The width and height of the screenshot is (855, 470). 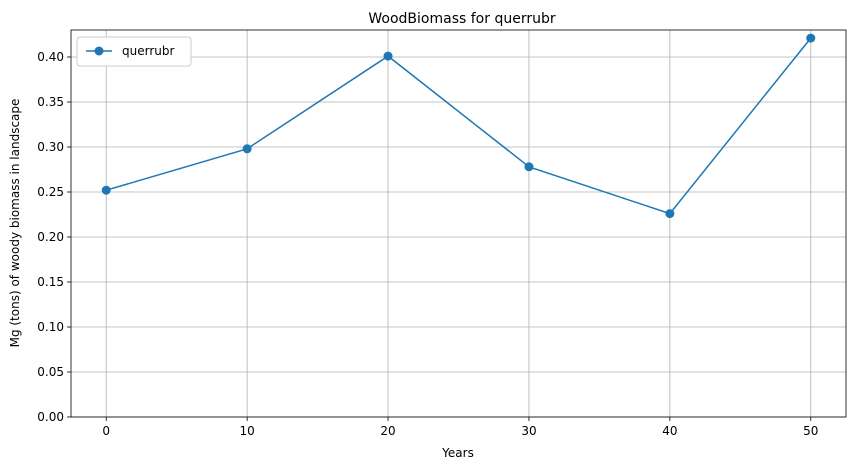 I want to click on y-tick-label: 0.30, so click(x=50, y=147).